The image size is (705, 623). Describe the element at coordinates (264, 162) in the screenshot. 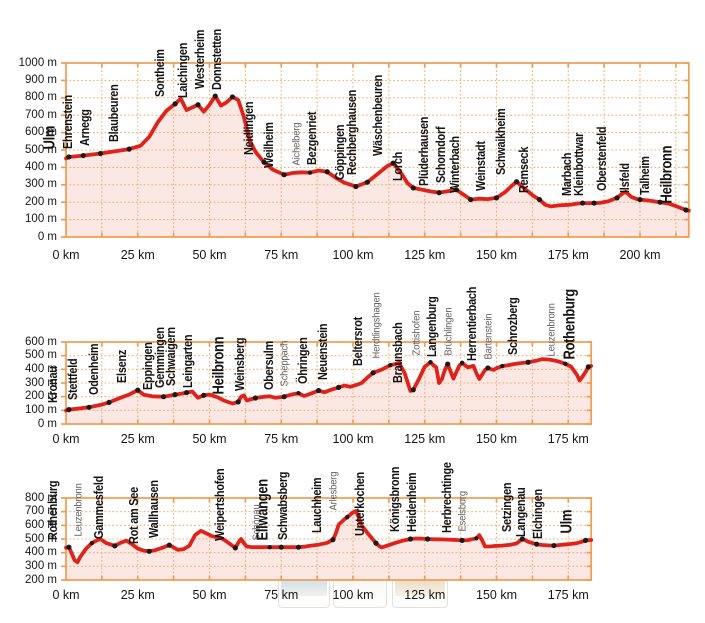

I see `waypoint-dot-neidlingen` at that location.